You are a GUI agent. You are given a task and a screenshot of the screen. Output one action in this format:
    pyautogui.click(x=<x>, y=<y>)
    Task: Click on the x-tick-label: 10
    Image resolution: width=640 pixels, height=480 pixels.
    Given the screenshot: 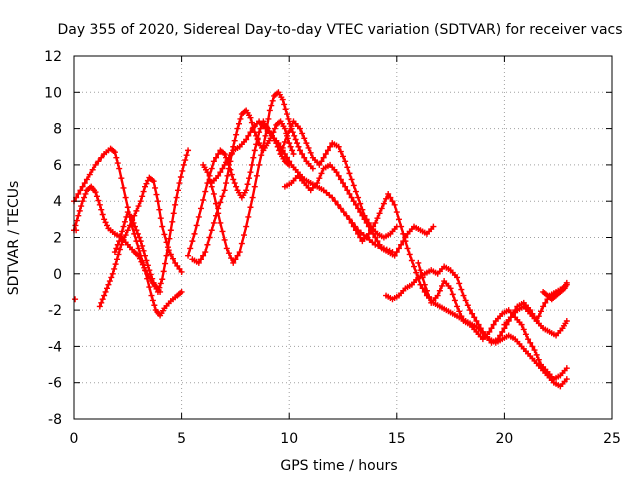 What is the action you would take?
    pyautogui.click(x=289, y=439)
    